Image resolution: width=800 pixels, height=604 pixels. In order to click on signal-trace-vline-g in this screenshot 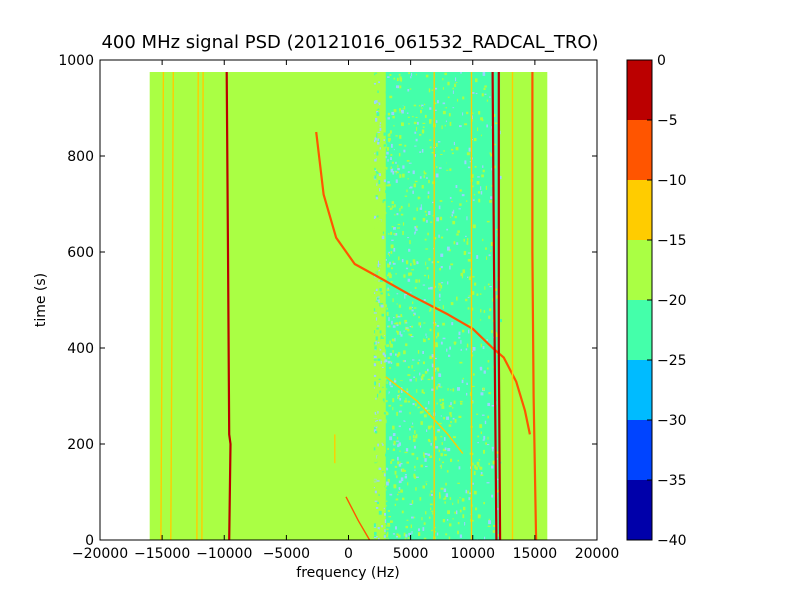, I will do `click(499, 306)`.